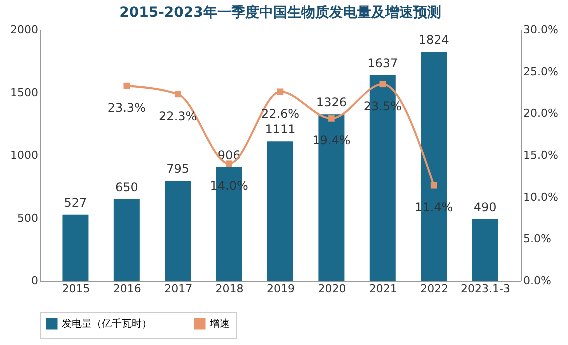  I want to click on data-label: 1637, so click(383, 63).